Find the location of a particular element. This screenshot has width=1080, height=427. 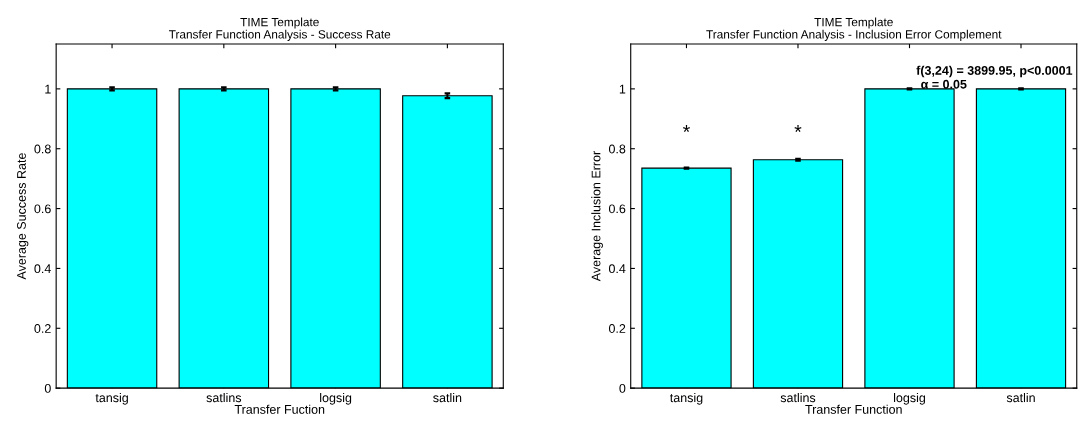

annotation: α = 0.05 is located at coordinates (944, 84).